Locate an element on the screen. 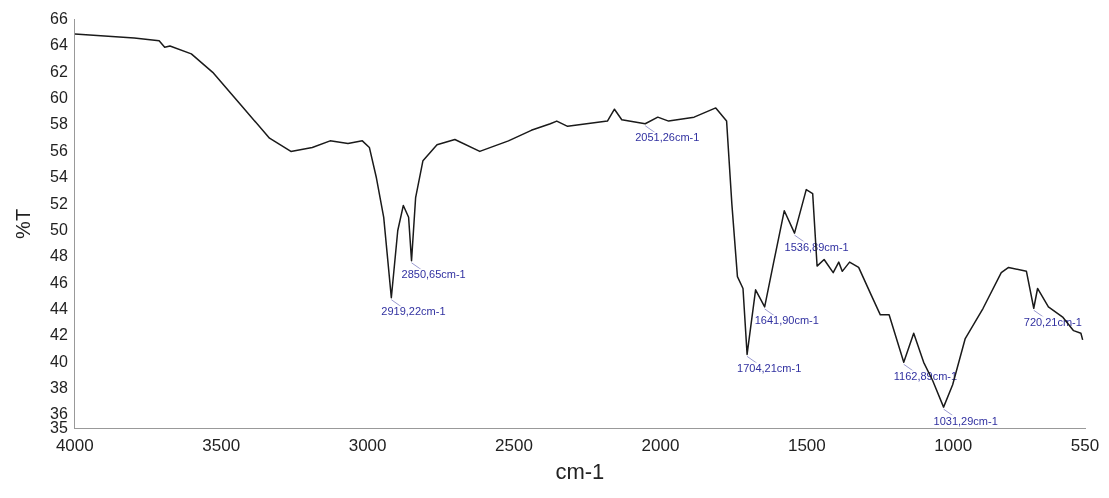 The image size is (1109, 498). annotation: 1031,29cm-1 is located at coordinates (965, 420).